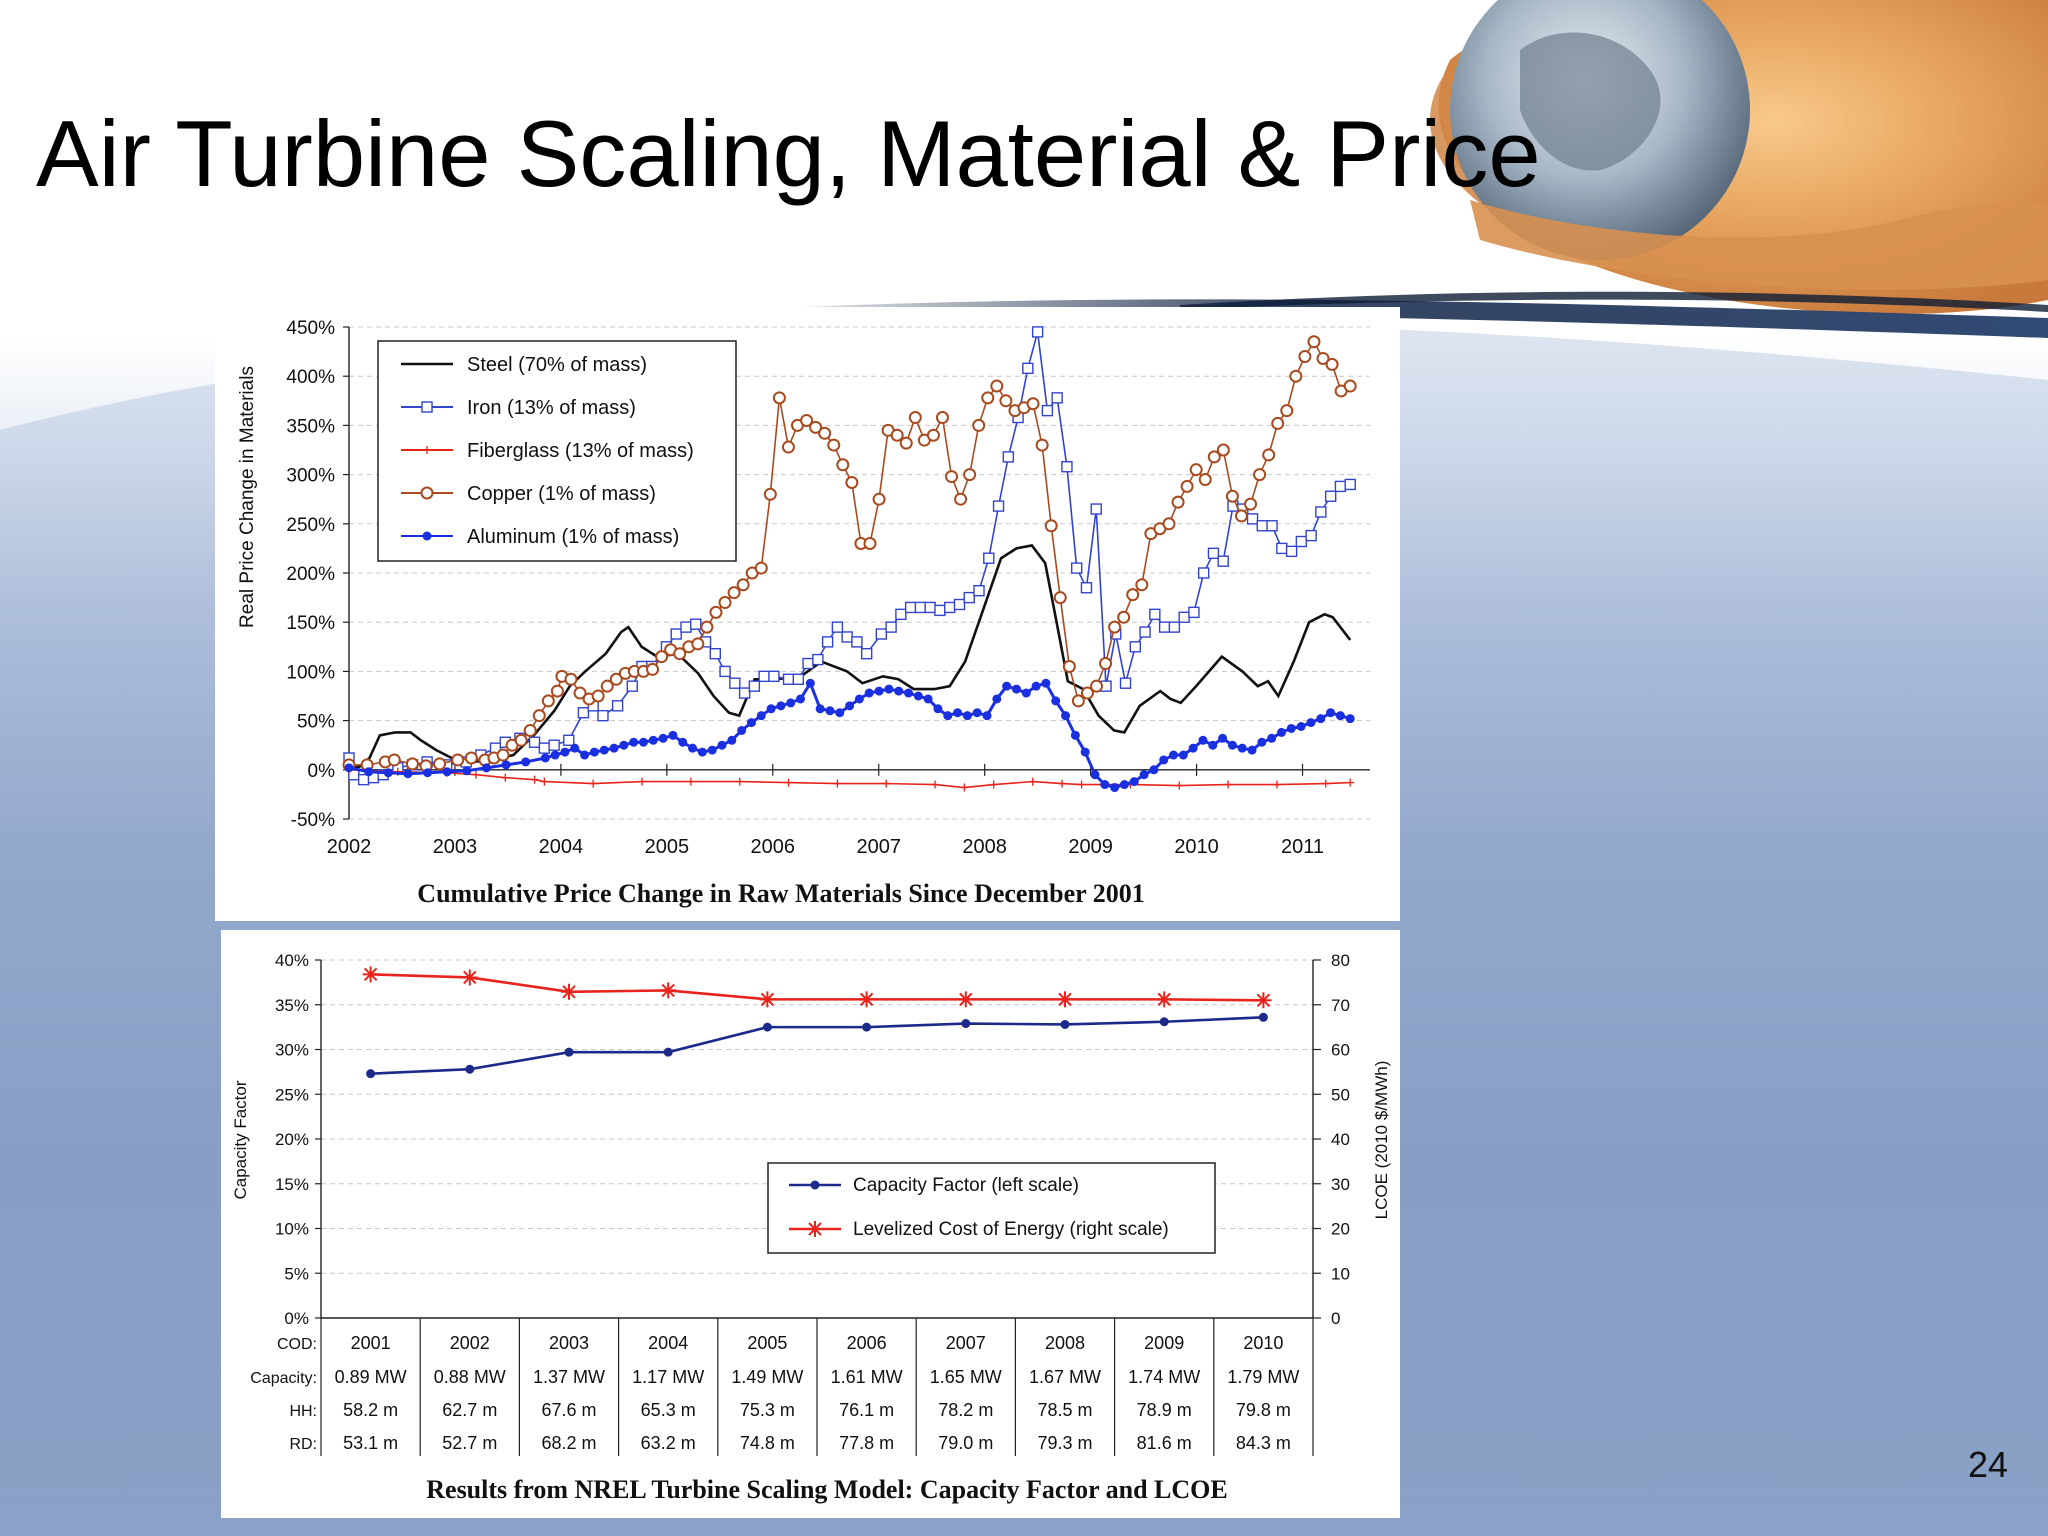 The image size is (2048, 1536). I want to click on y-axis-title: Real Price Change in Materials, so click(247, 497).